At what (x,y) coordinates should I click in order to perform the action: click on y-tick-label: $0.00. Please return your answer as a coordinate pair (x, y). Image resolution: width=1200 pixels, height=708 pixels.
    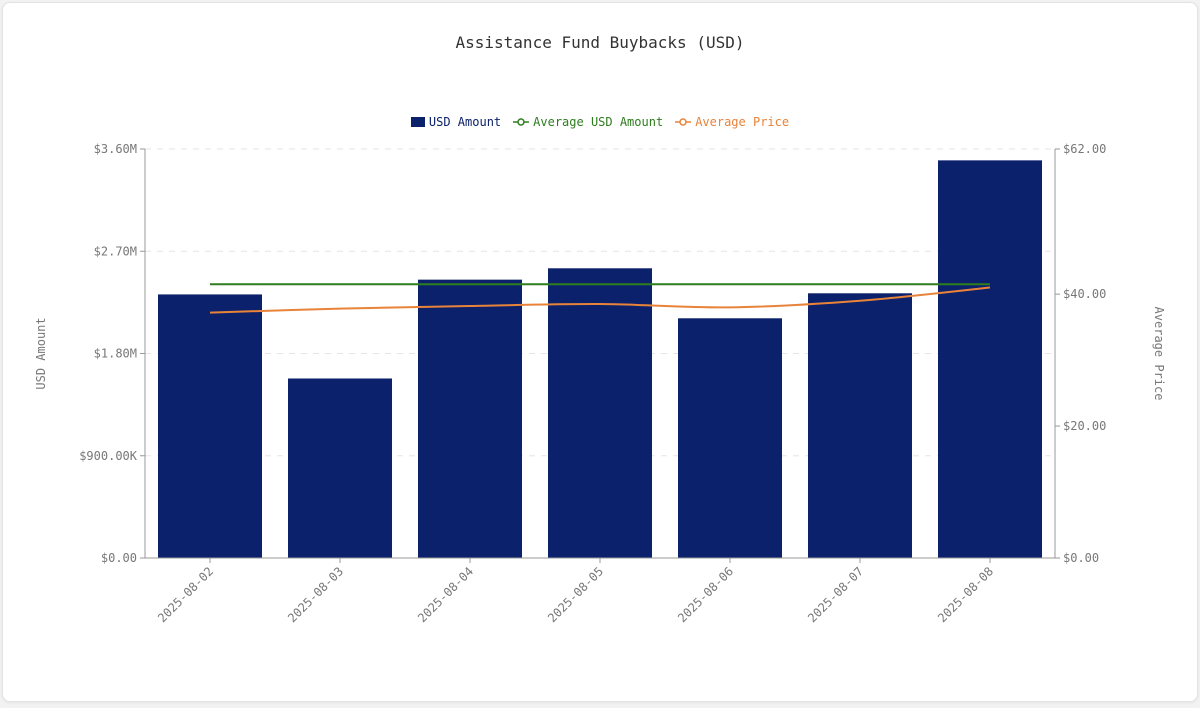
    Looking at the image, I should click on (119, 558).